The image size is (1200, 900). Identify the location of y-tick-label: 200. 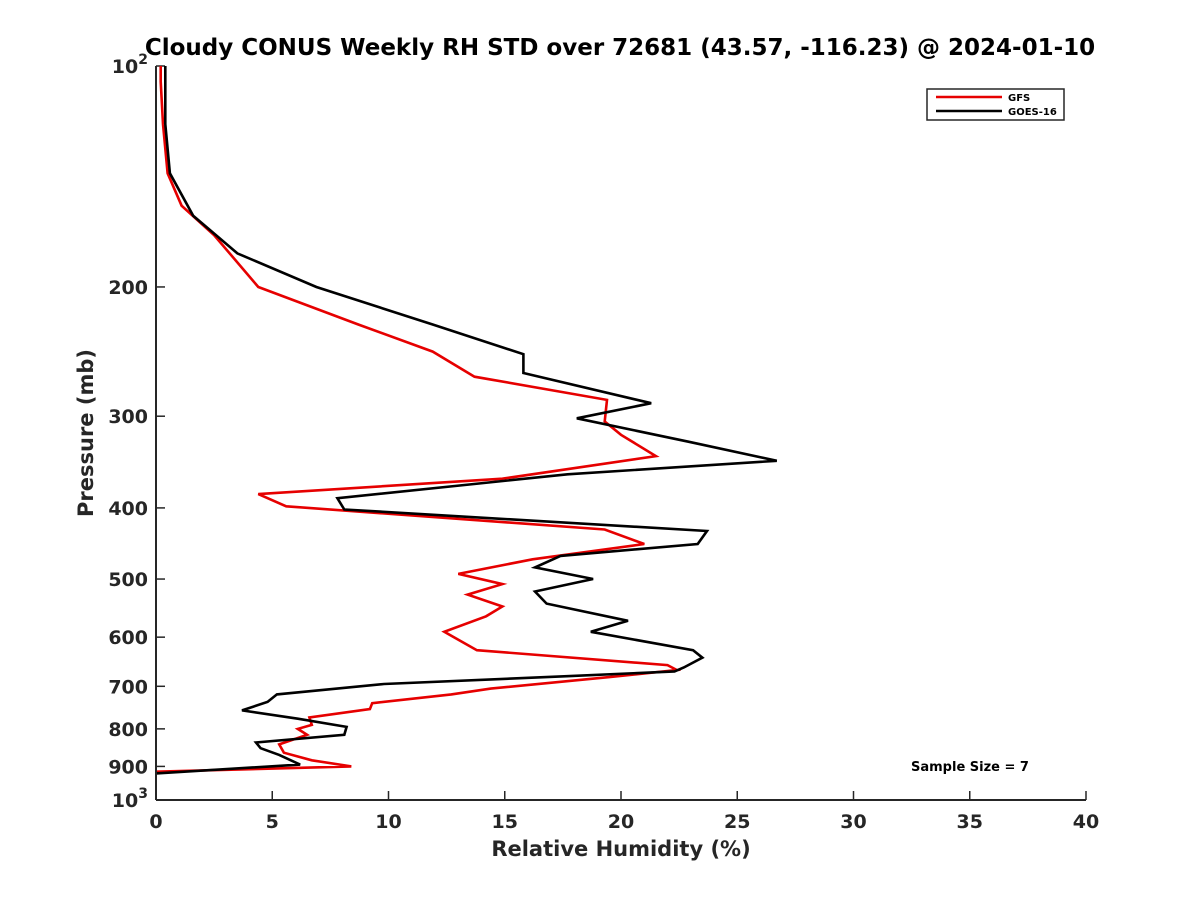
(128, 288).